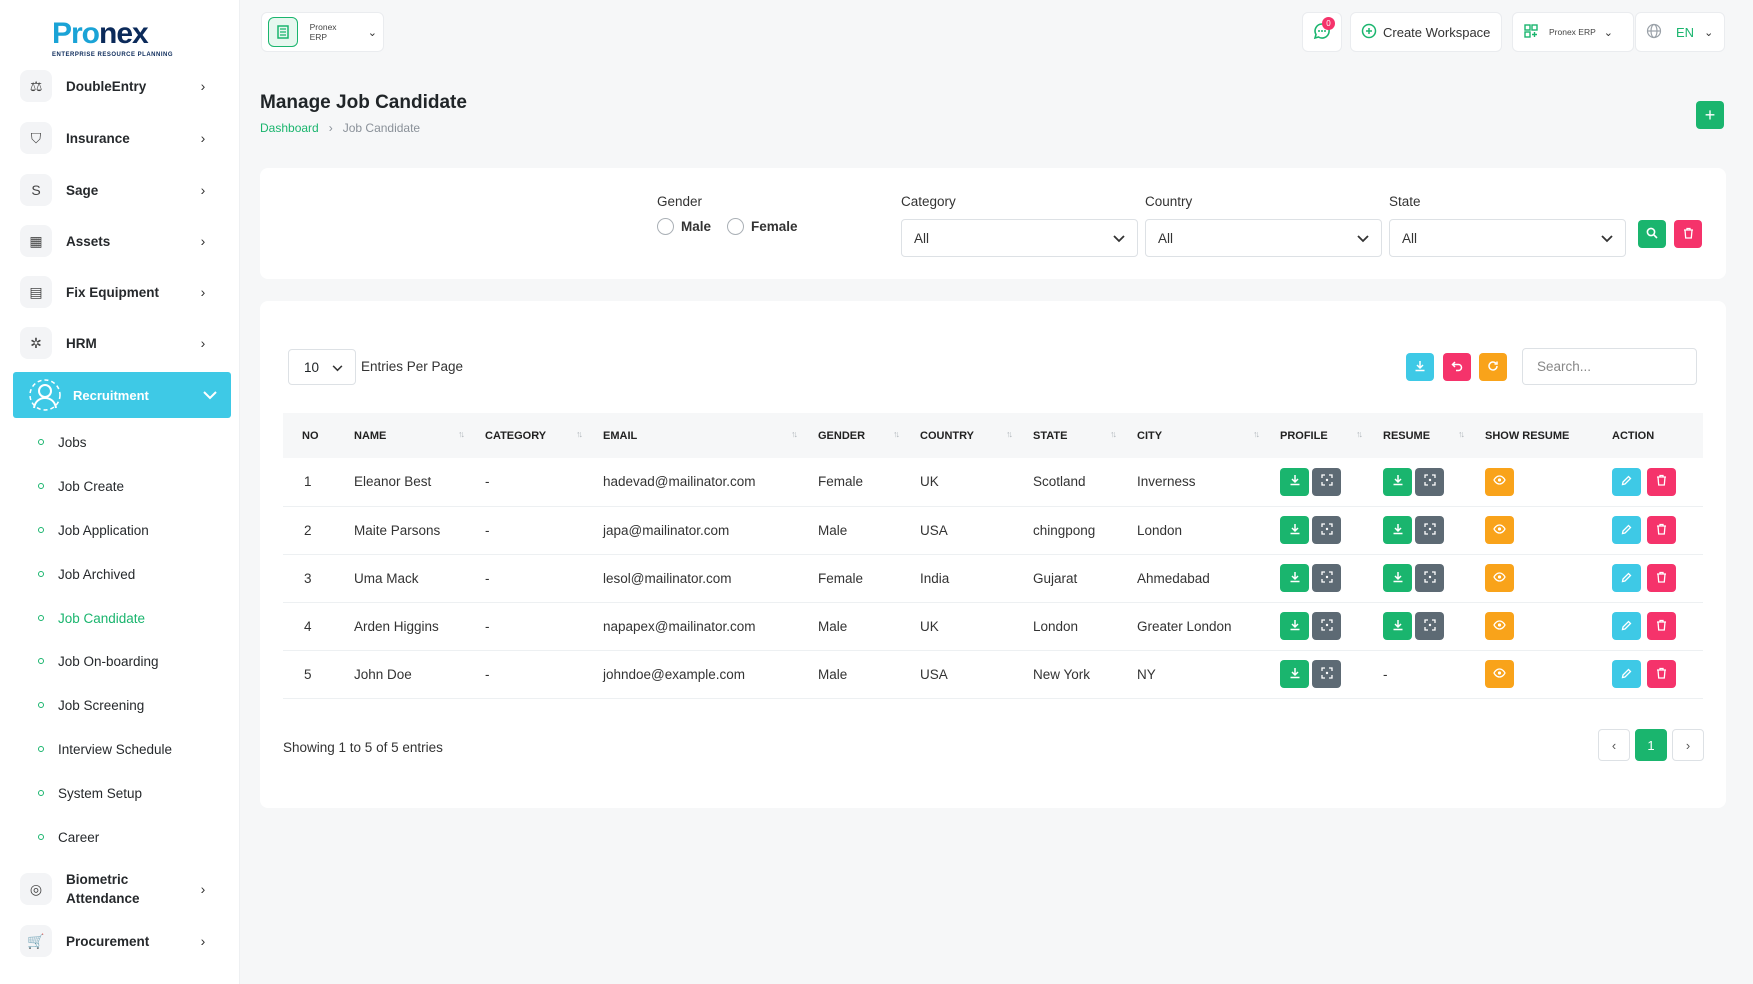 The height and width of the screenshot is (984, 1753). I want to click on pagination-page-1: 1, so click(1651, 745).